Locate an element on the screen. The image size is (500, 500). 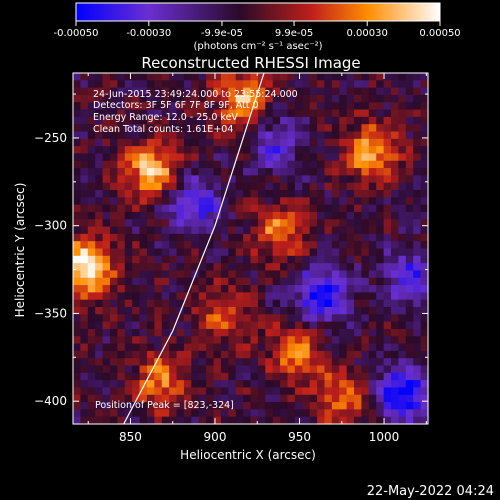
info-line-2: Detectors: 3F 5F 6F 7F 8F 9F, Att 0 is located at coordinates (176, 105).